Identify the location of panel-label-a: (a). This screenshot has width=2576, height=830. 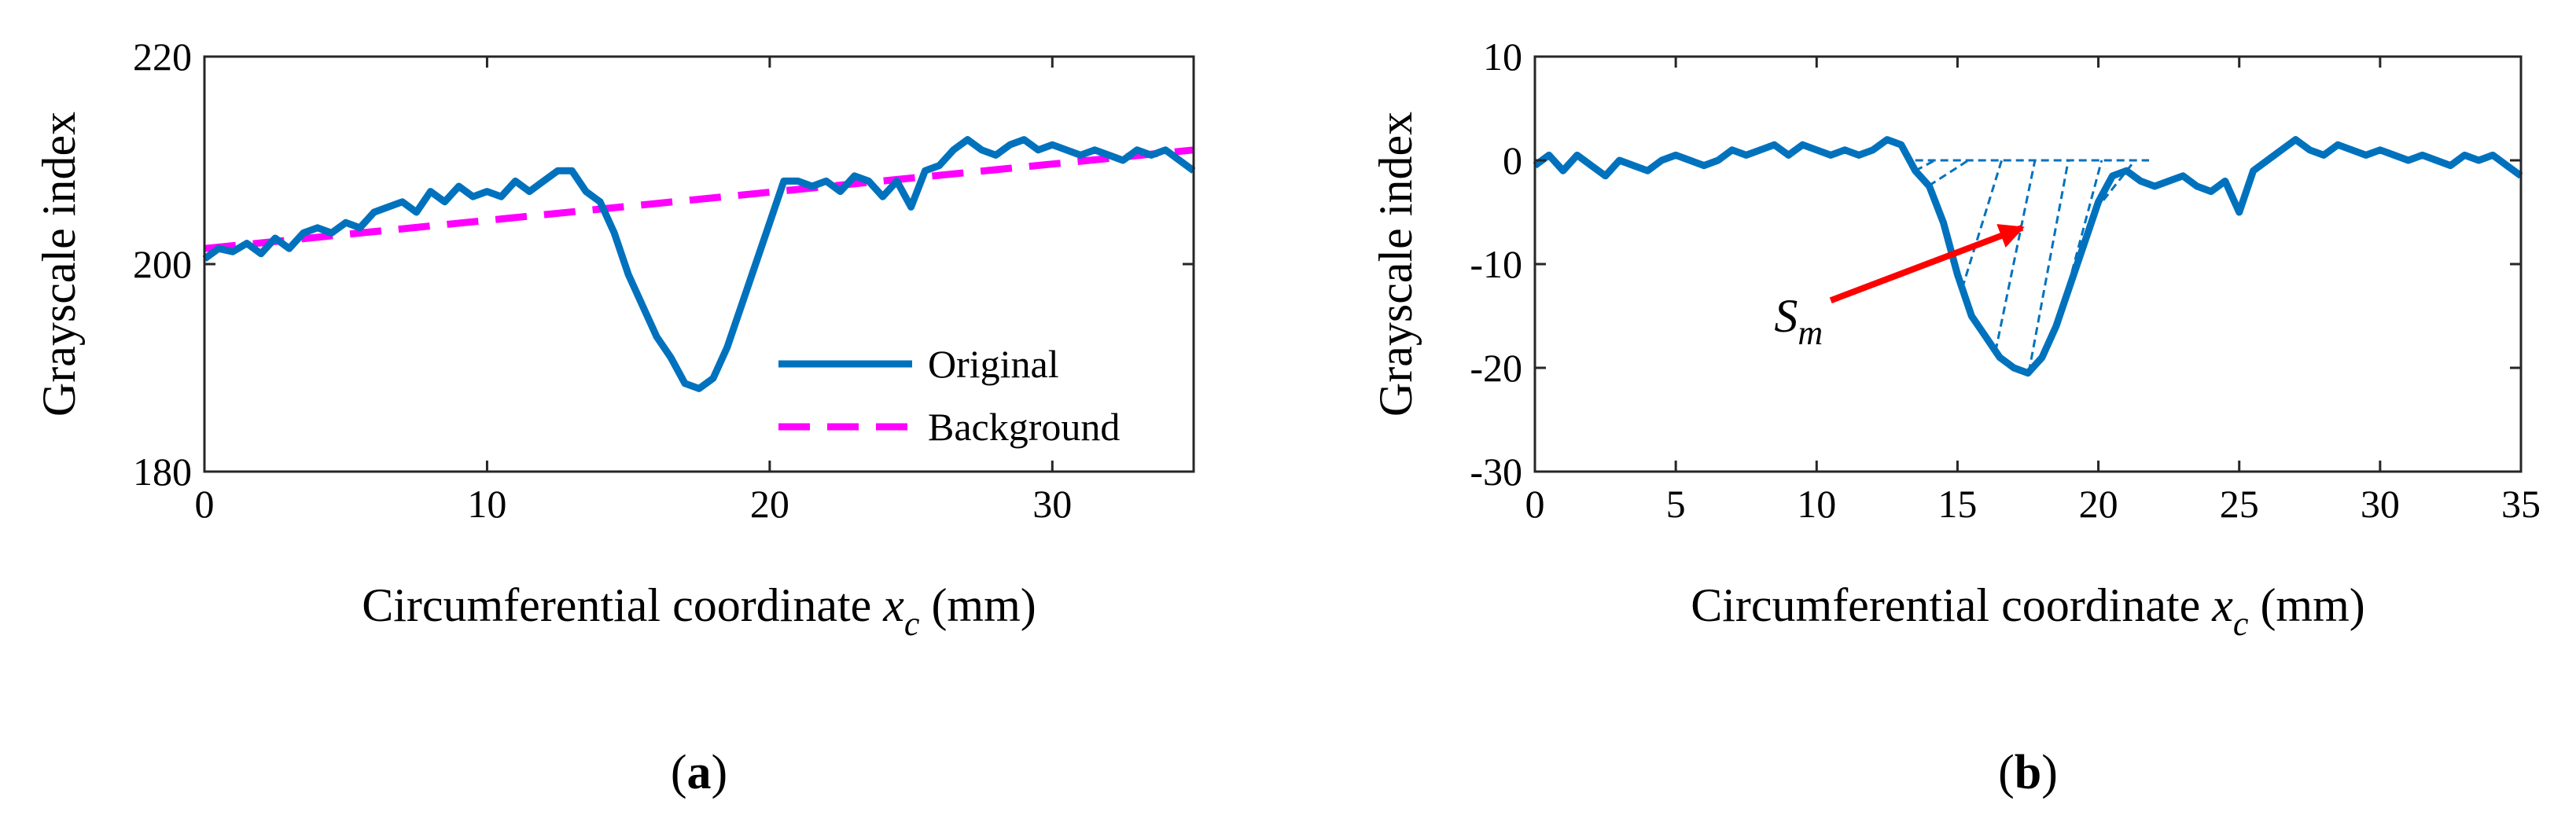
(699, 772).